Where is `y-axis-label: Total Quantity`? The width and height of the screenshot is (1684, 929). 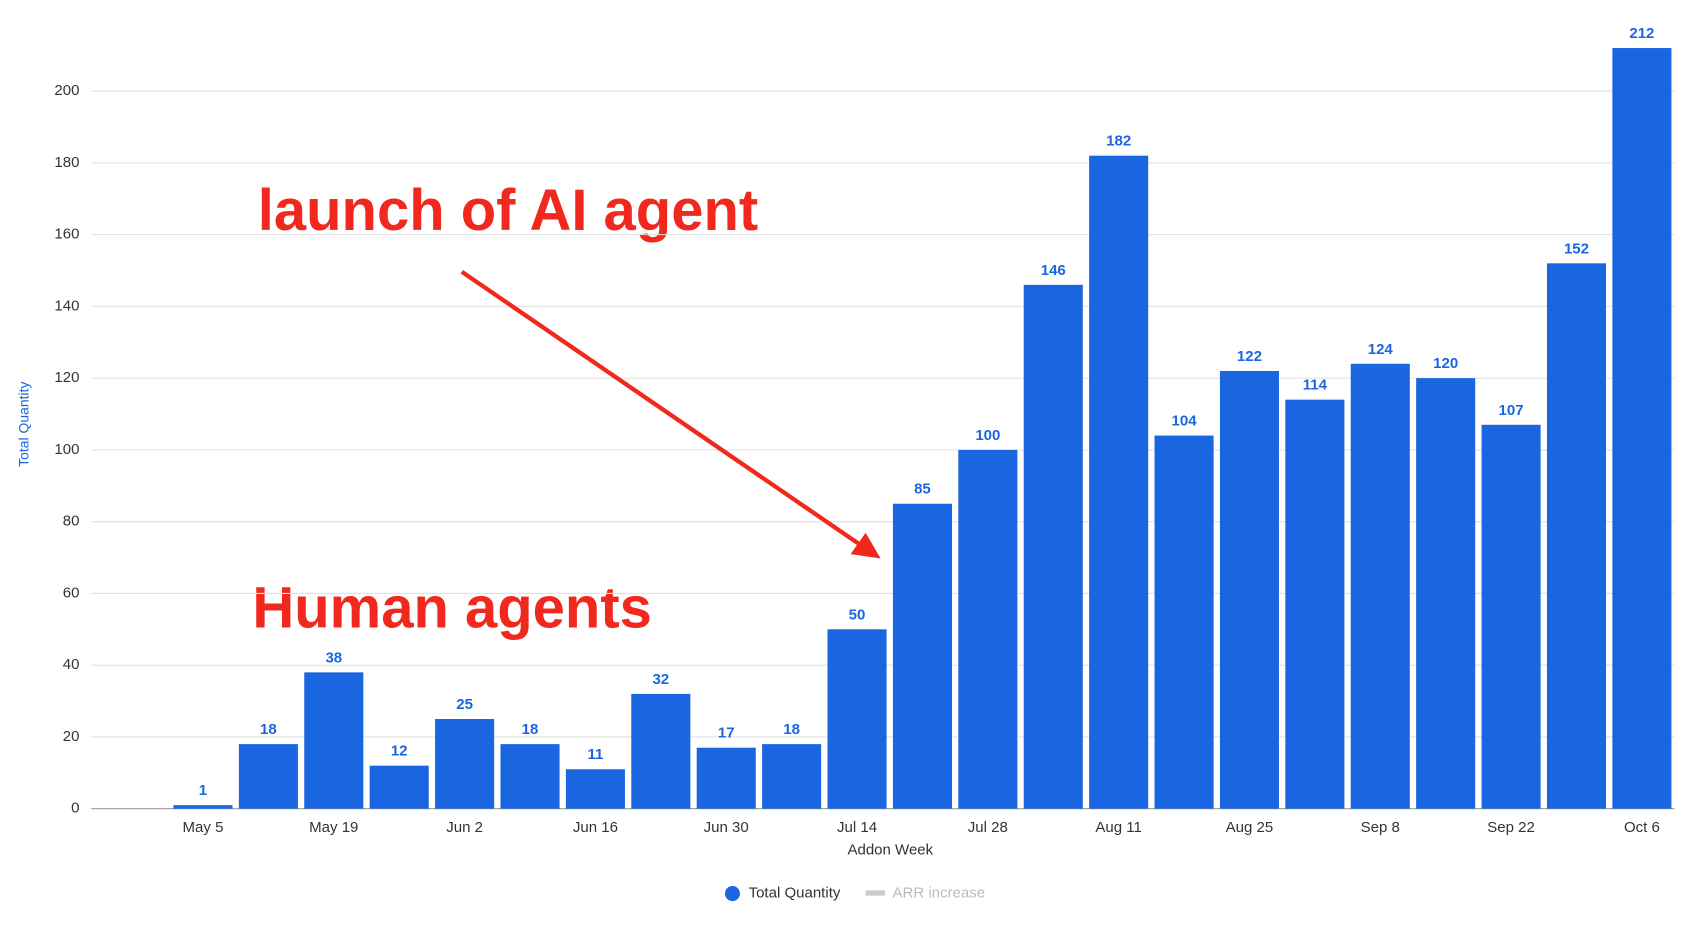
y-axis-label: Total Quantity is located at coordinates (23, 424).